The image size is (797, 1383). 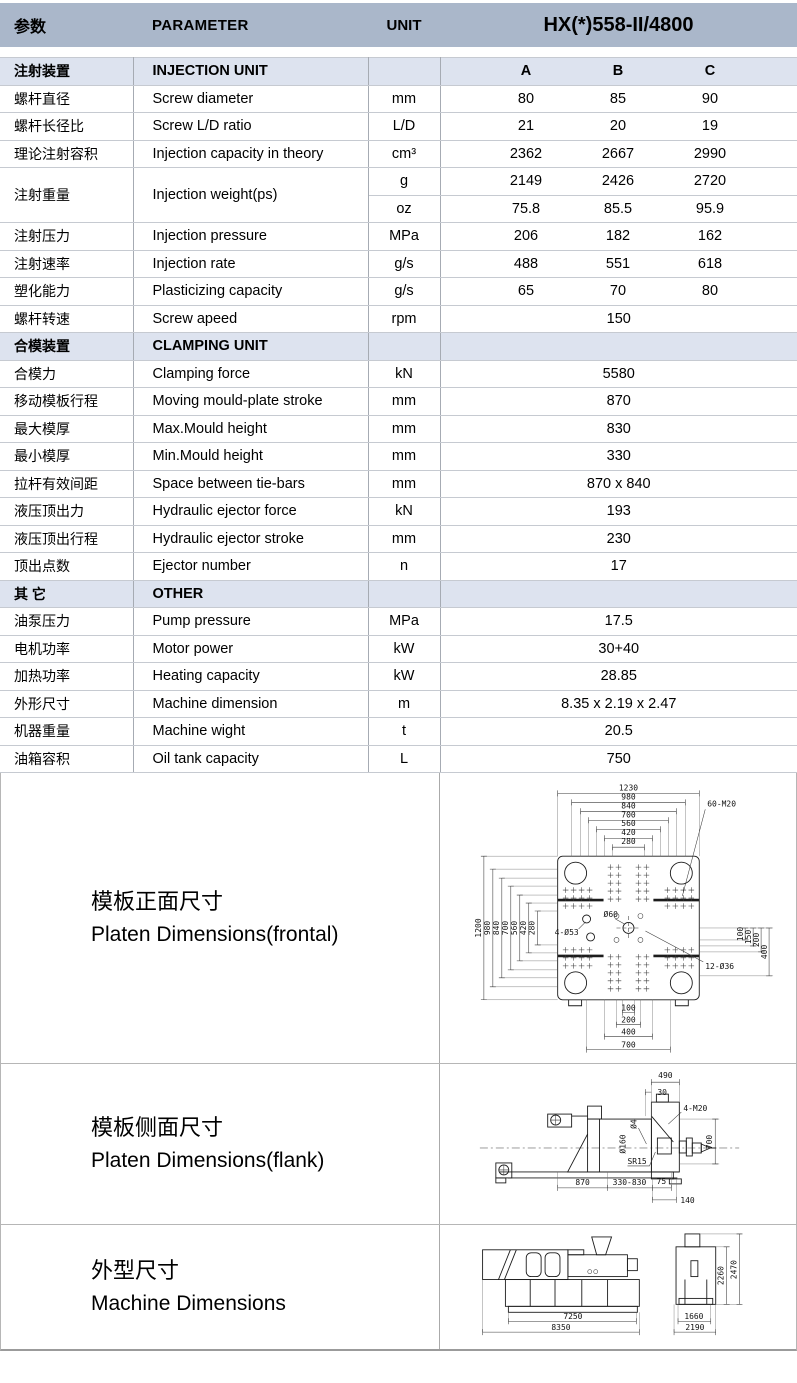 I want to click on clamping-housing, so click(x=525, y=1265).